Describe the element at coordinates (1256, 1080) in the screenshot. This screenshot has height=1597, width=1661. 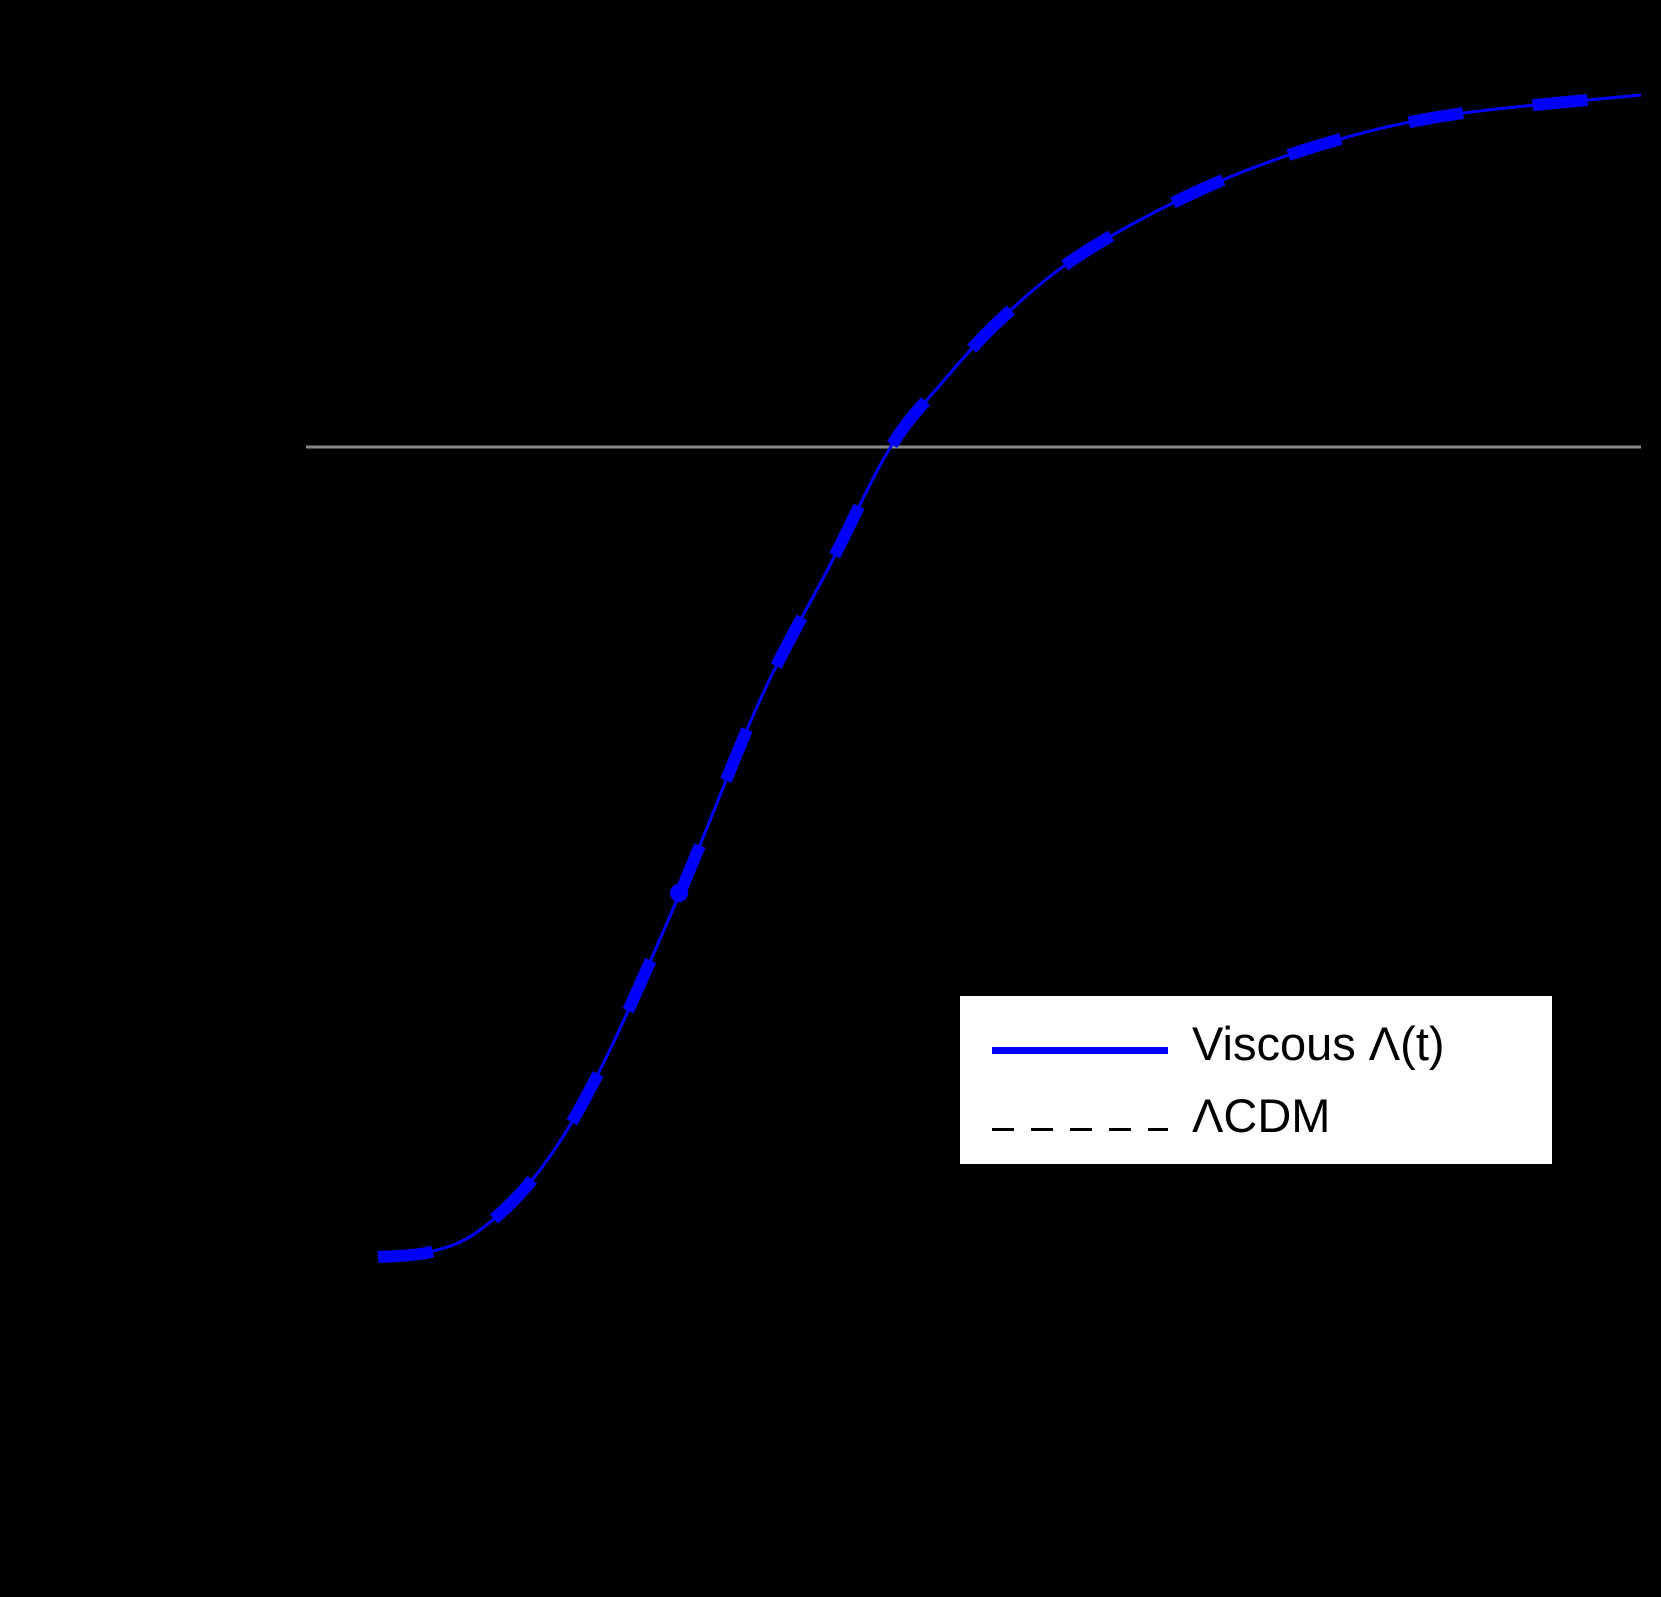
I see `legend: Viscous Λ(t) ΛCDM` at that location.